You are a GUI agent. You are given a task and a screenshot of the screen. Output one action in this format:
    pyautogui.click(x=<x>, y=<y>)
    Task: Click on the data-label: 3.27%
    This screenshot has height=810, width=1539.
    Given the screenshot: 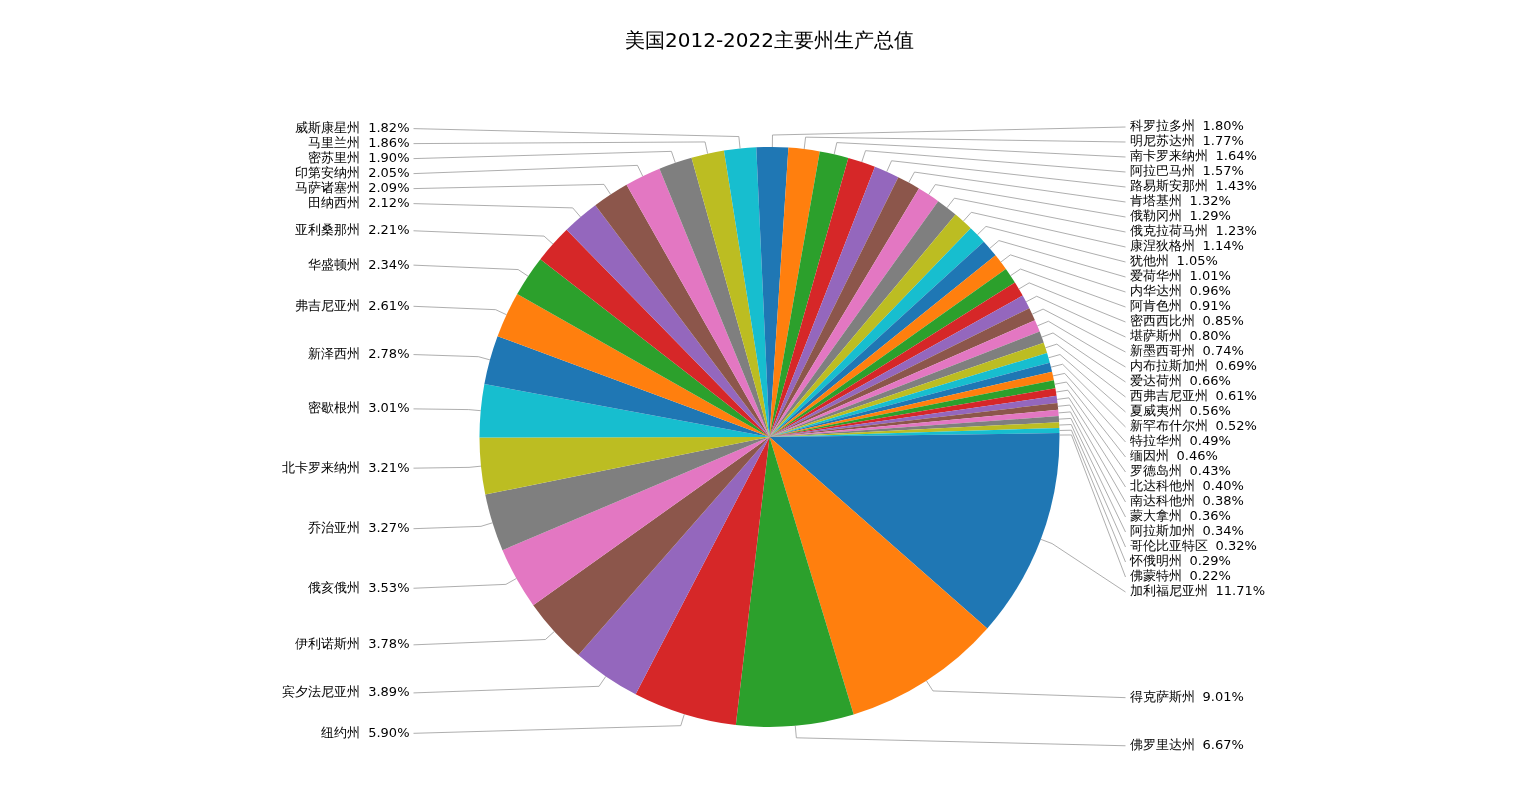 What is the action you would take?
    pyautogui.click(x=389, y=528)
    